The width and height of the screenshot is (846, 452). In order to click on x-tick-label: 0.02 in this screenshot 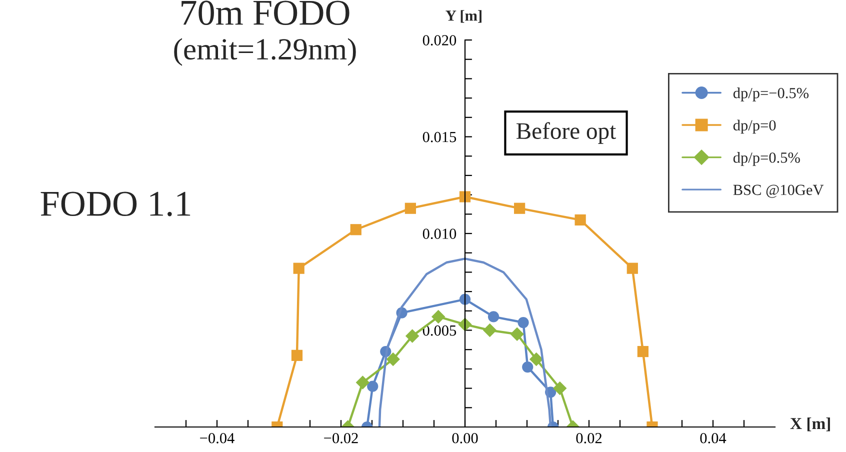, I will do `click(589, 438)`.